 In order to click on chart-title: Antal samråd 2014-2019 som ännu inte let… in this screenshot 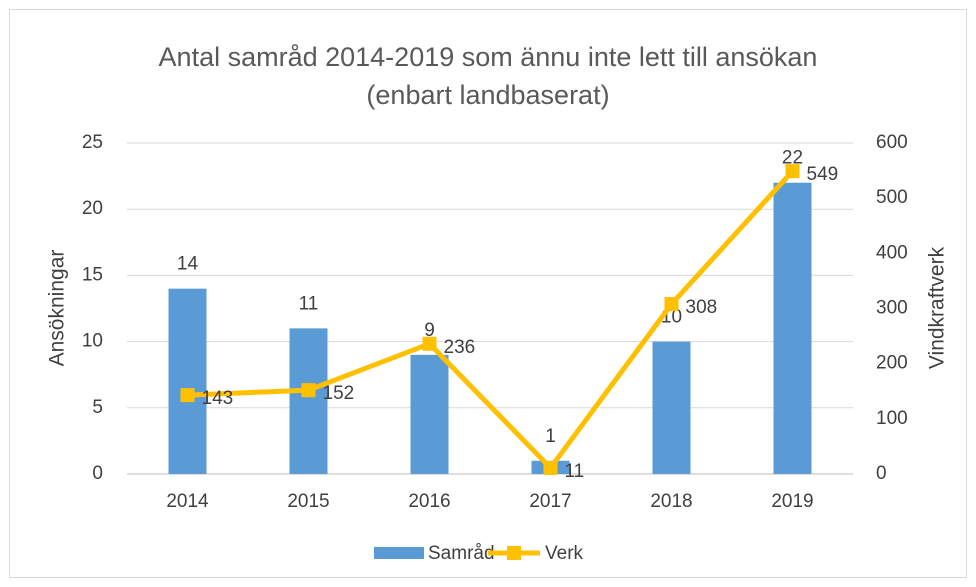, I will do `click(488, 76)`.